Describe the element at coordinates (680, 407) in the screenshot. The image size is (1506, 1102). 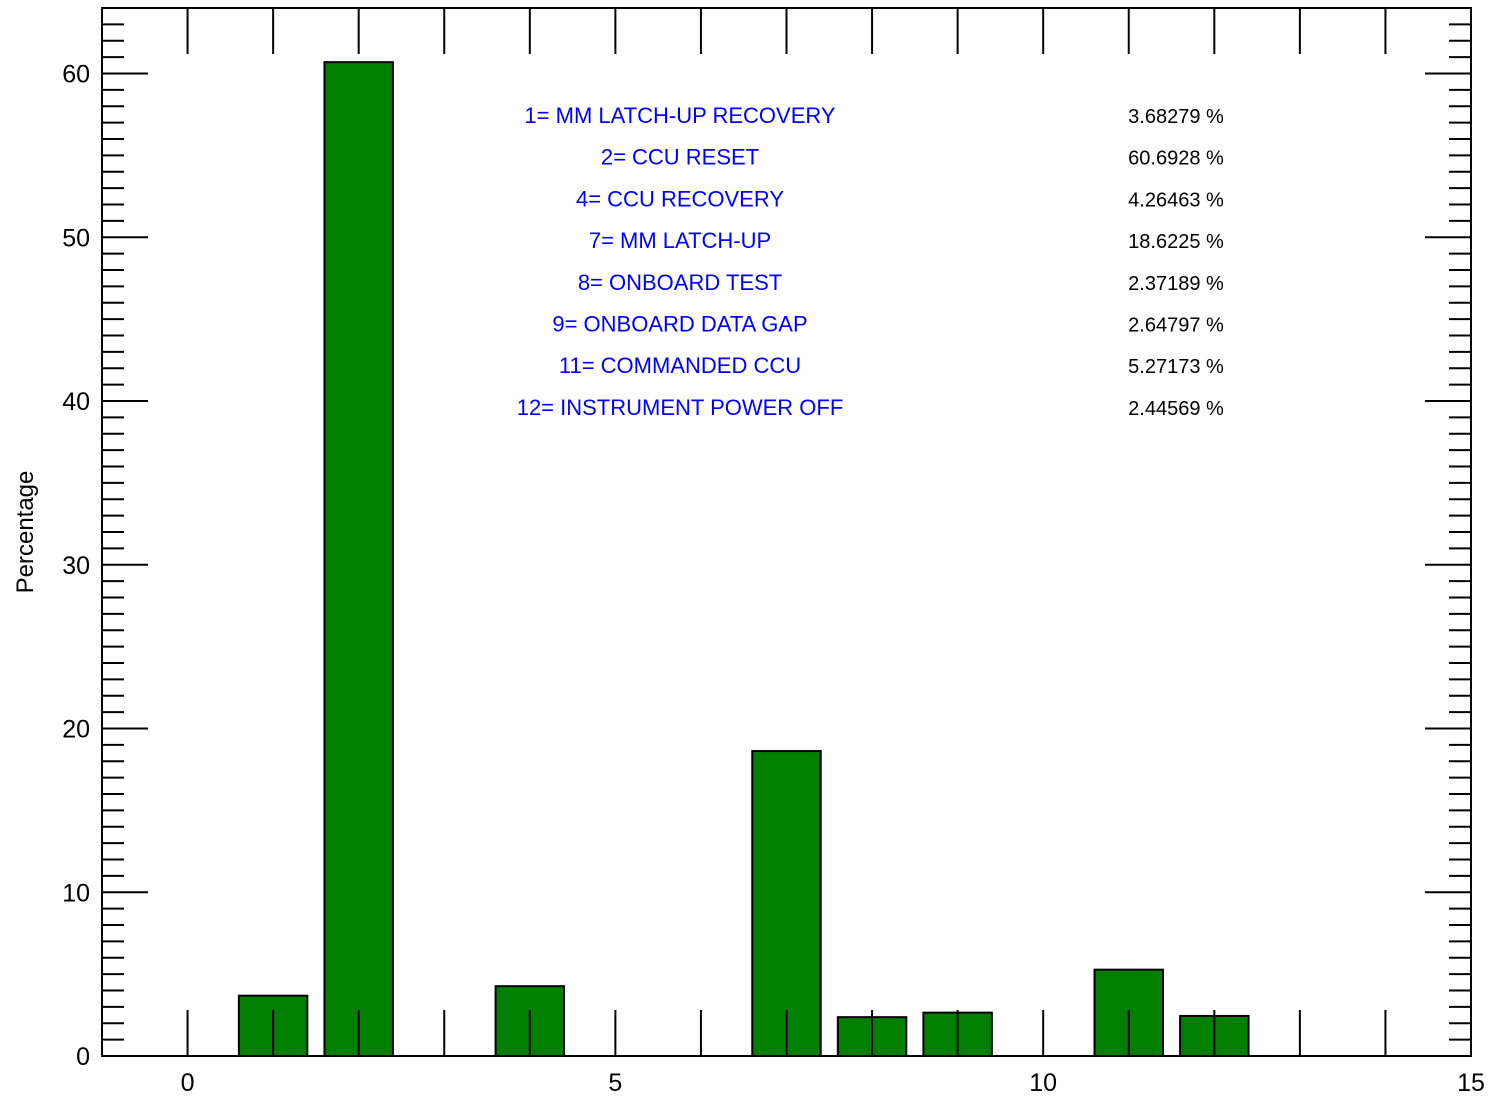
I see `annotation-label: 12= INSTRUMENT POWER OFF` at that location.